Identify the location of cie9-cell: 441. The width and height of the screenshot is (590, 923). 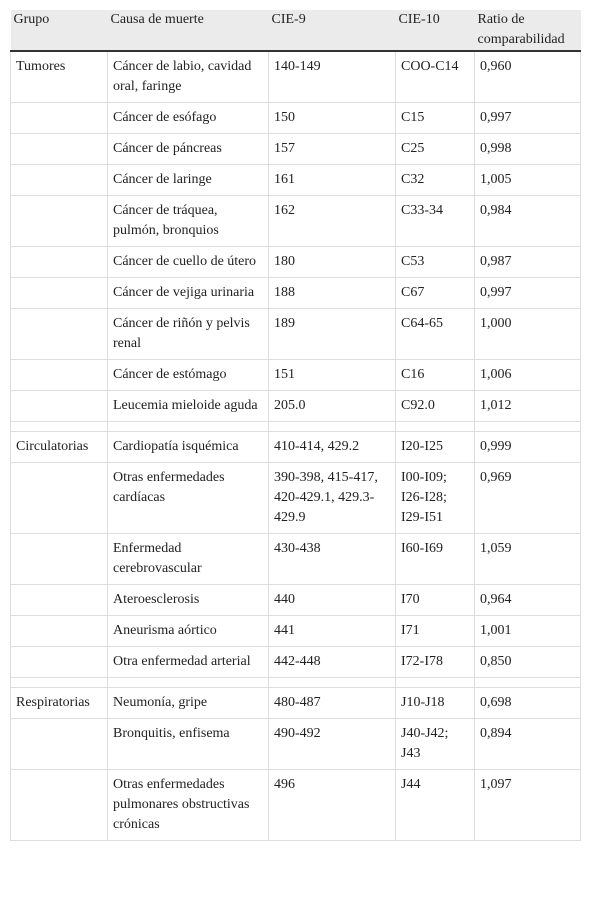
(332, 631).